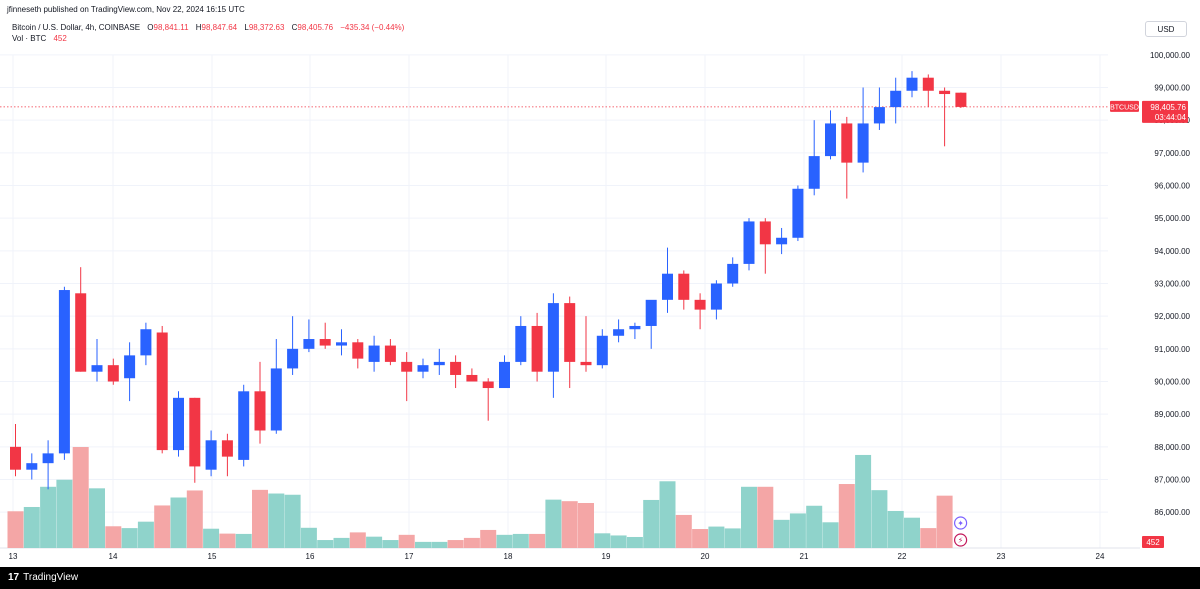  What do you see at coordinates (1172, 382) in the screenshot?
I see `y-tick-label: 90,000.00` at bounding box center [1172, 382].